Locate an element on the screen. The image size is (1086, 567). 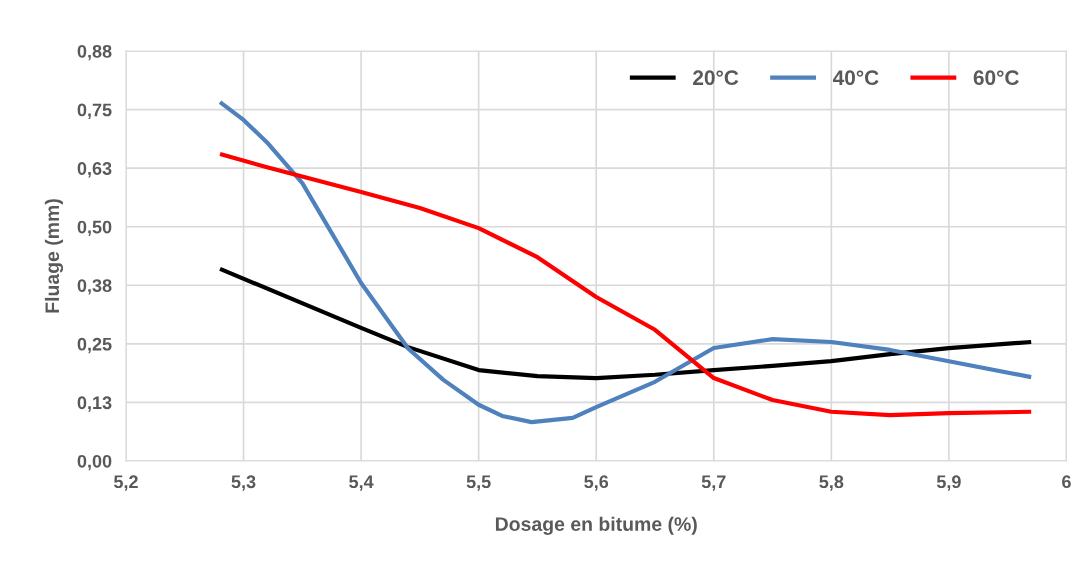
legend-label: 20°C is located at coordinates (716, 78).